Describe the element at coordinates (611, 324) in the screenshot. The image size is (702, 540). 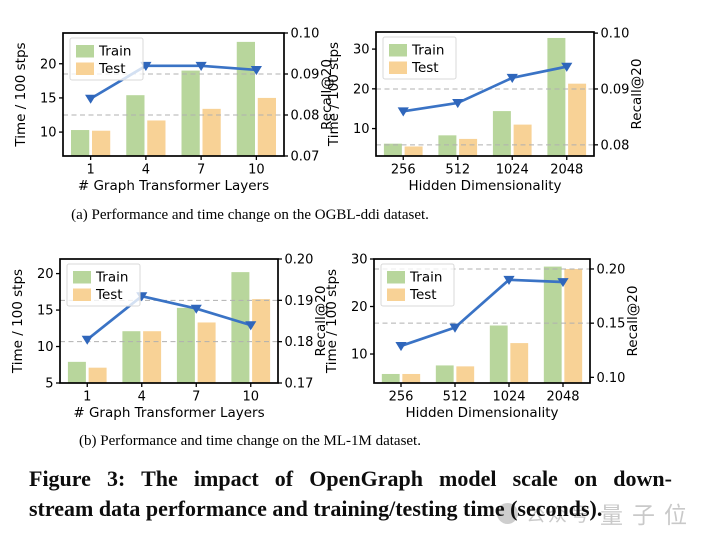
I see `svg-text: 0.15` at that location.